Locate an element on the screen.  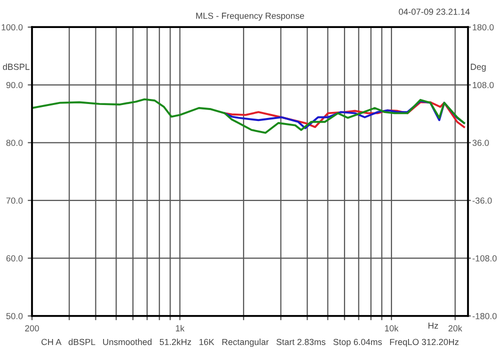
y2-tick-label: -36.0 is located at coordinates (482, 200).